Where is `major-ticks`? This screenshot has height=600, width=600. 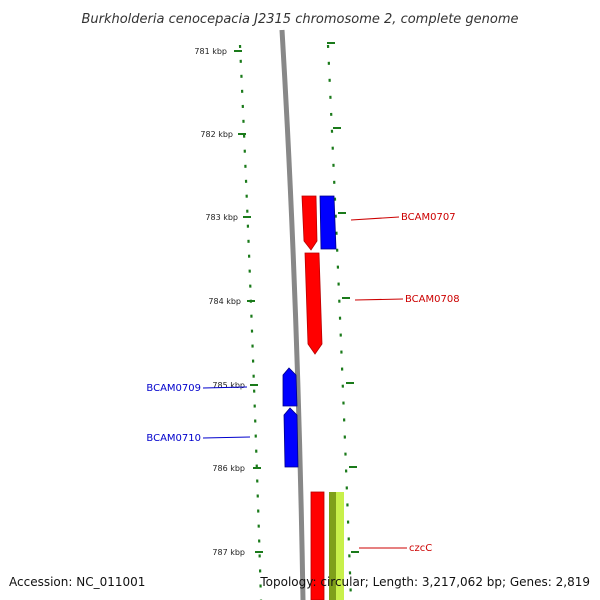
major-ticks is located at coordinates (248, 301).